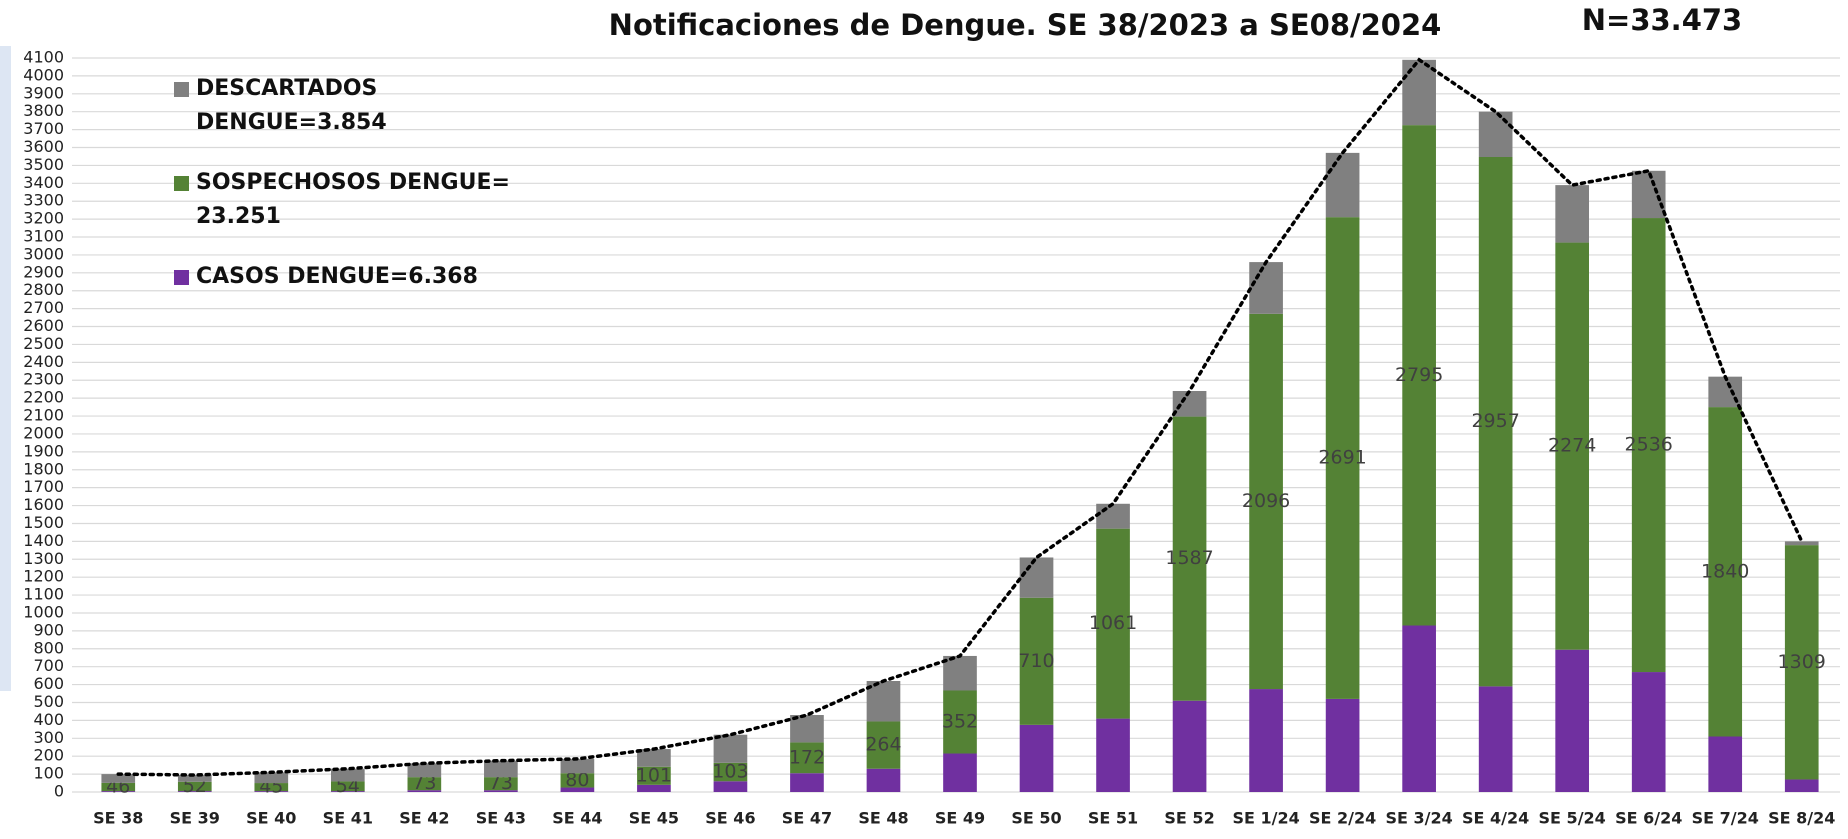 This screenshot has width=1848, height=839. I want to click on x-tick-label: SE 2/24, so click(1342, 818).